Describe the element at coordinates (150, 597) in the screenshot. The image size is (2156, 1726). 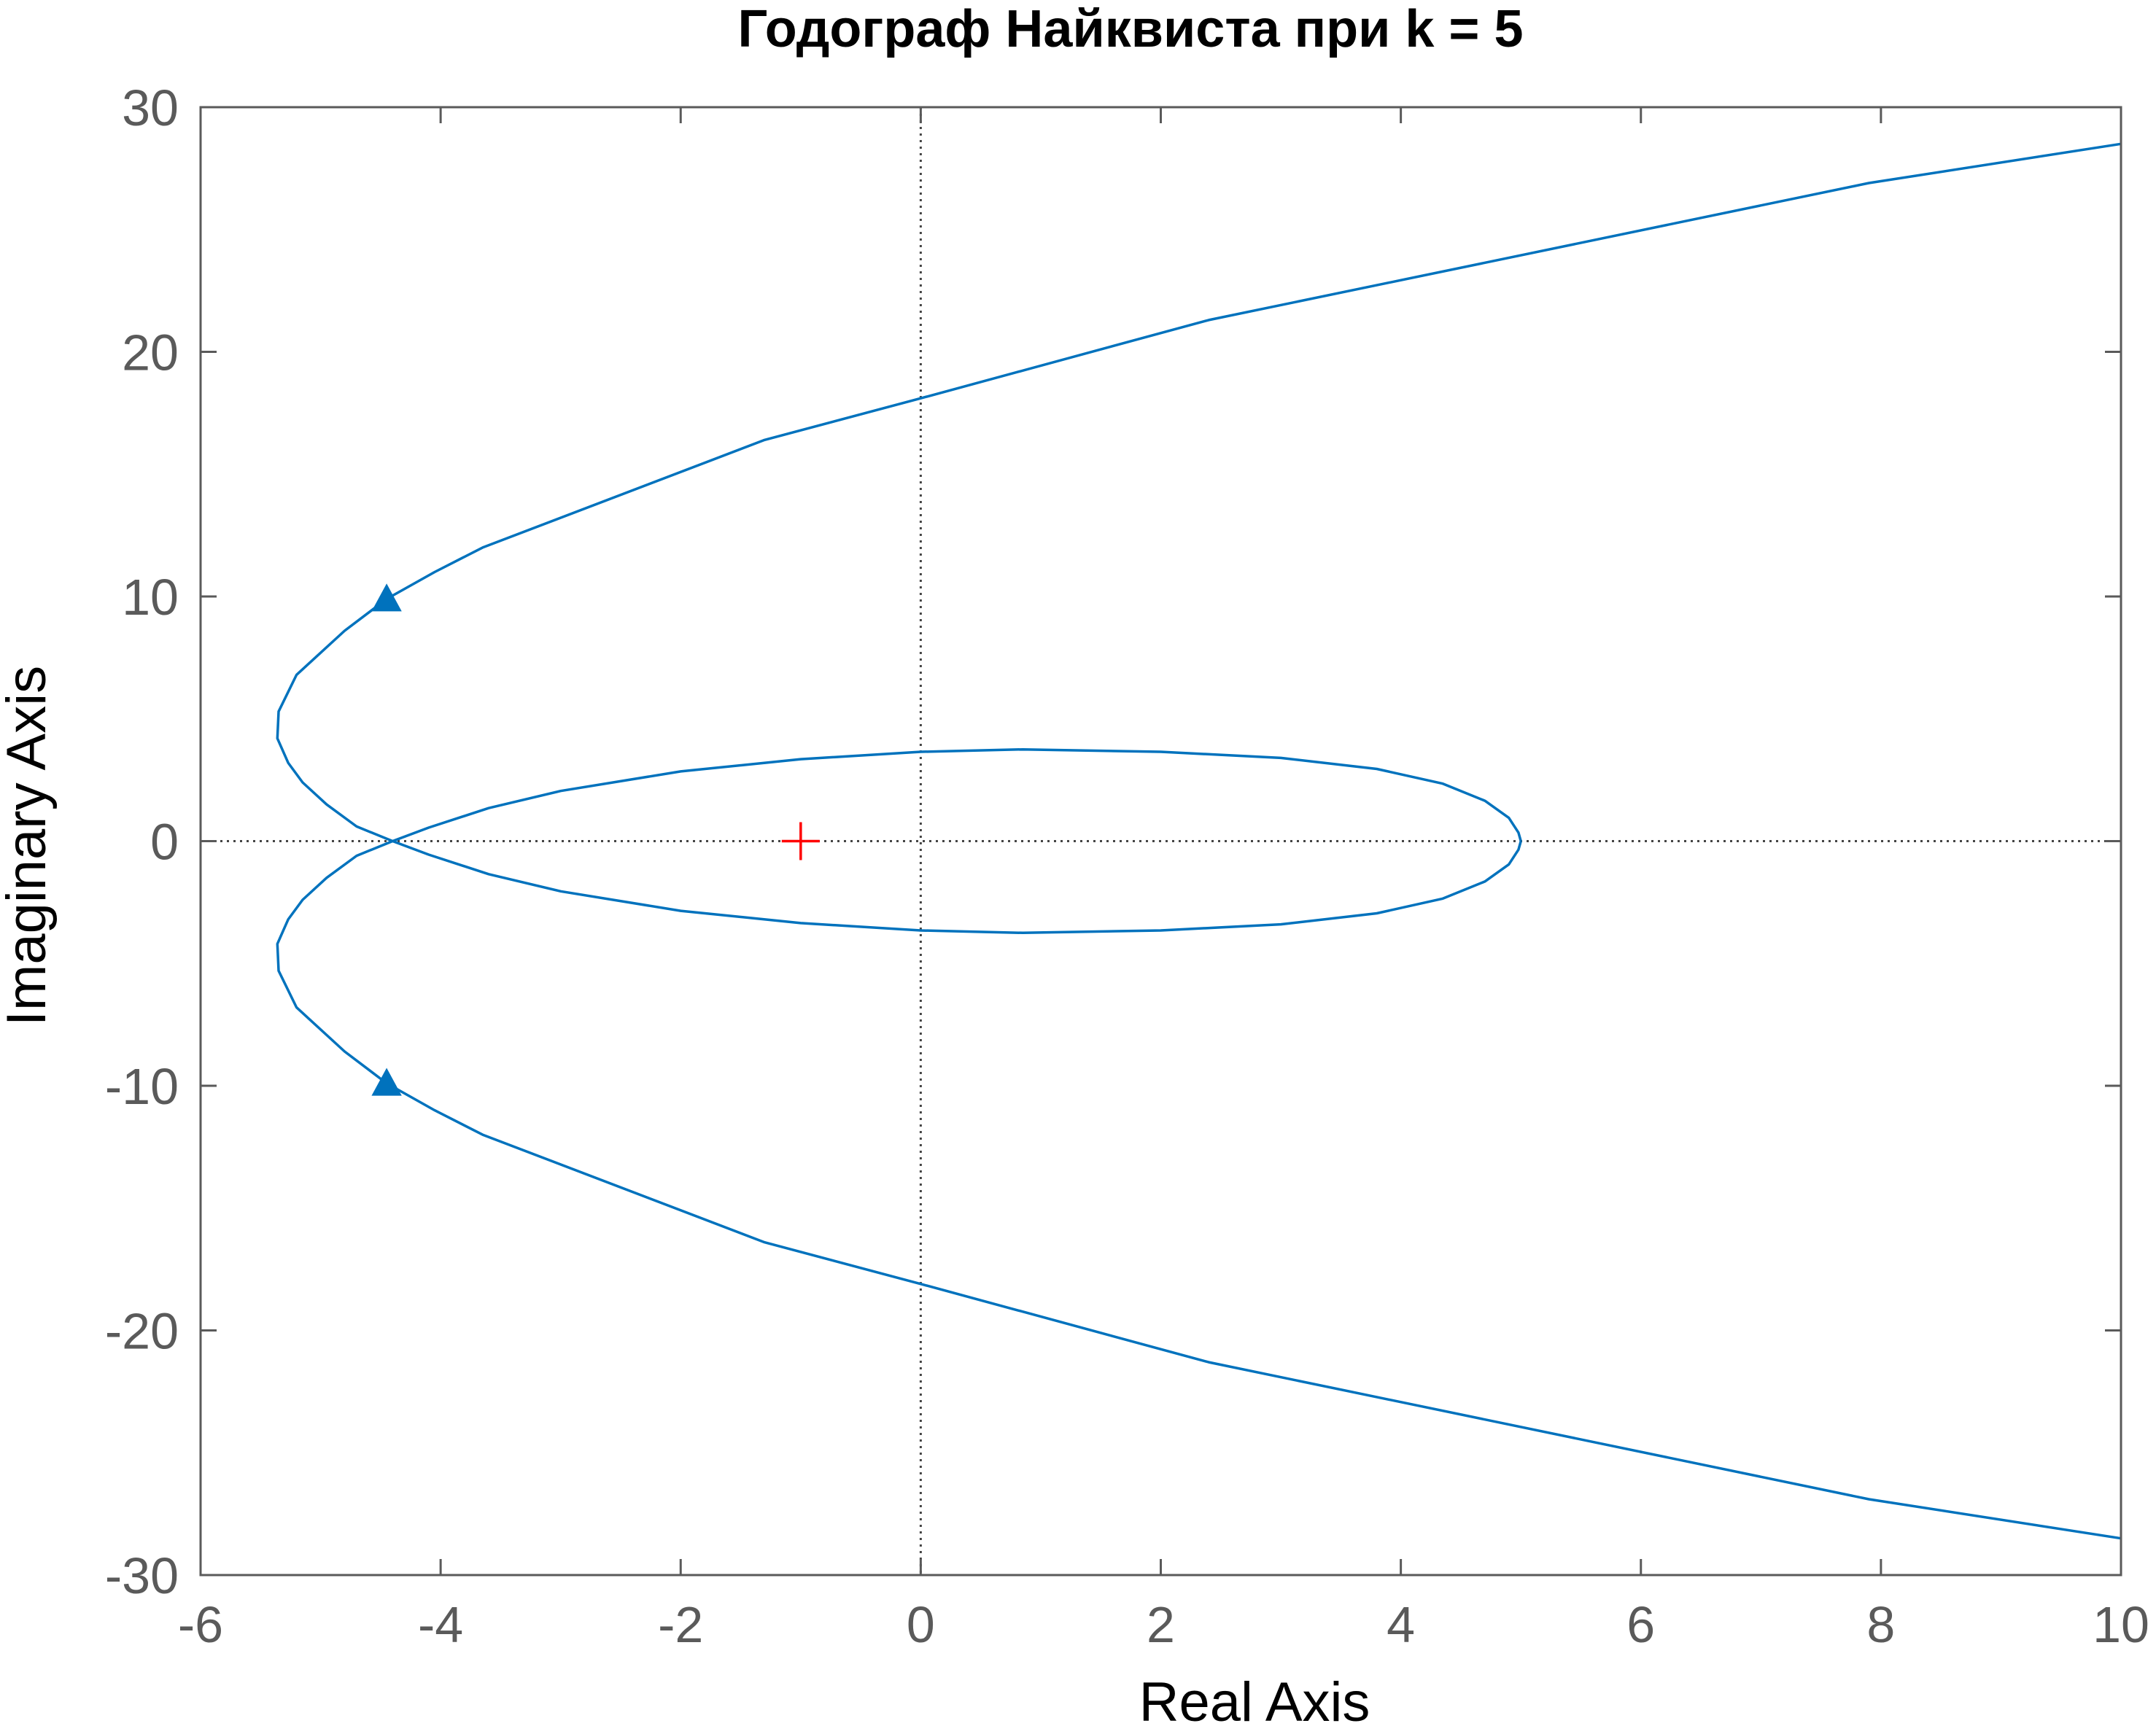
I see `y-tick-label: 10` at that location.